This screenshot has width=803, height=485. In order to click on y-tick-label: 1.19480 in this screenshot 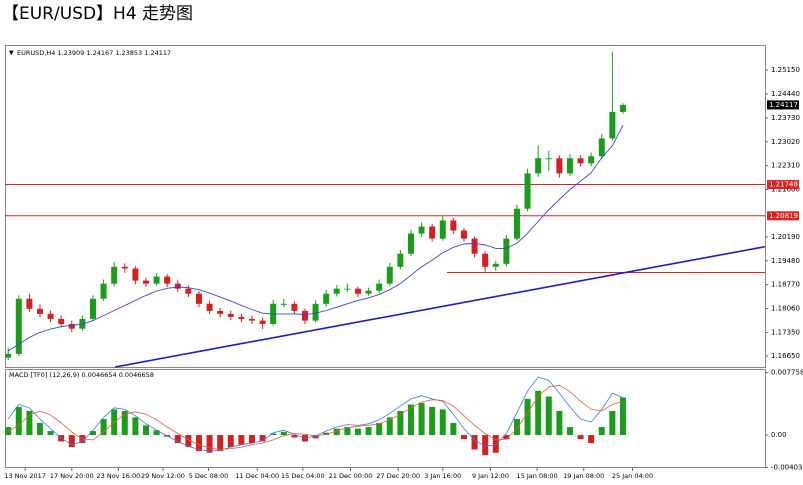, I will do `click(785, 261)`.